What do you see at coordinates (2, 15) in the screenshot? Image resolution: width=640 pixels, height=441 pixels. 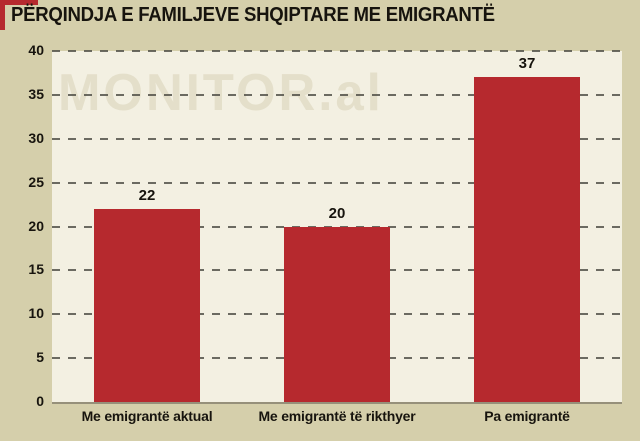 I see `red-corner-accent-left` at bounding box center [2, 15].